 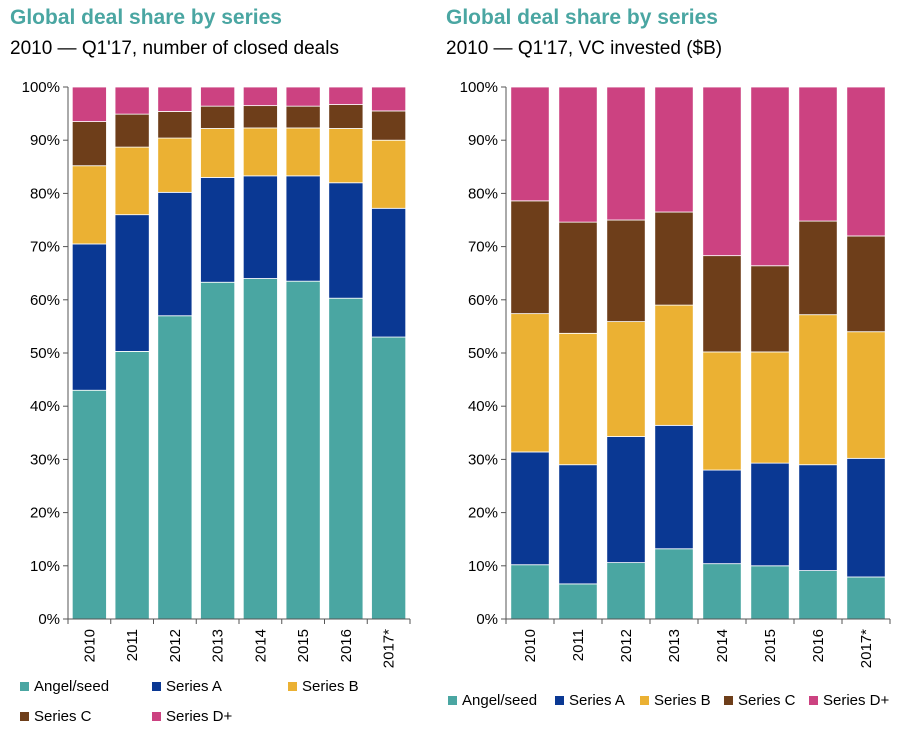 What do you see at coordinates (260, 645) in the screenshot?
I see `x-tick-label: 2014` at bounding box center [260, 645].